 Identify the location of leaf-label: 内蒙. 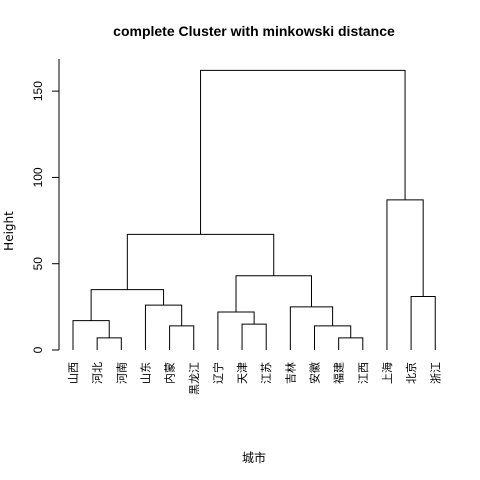
(170, 373).